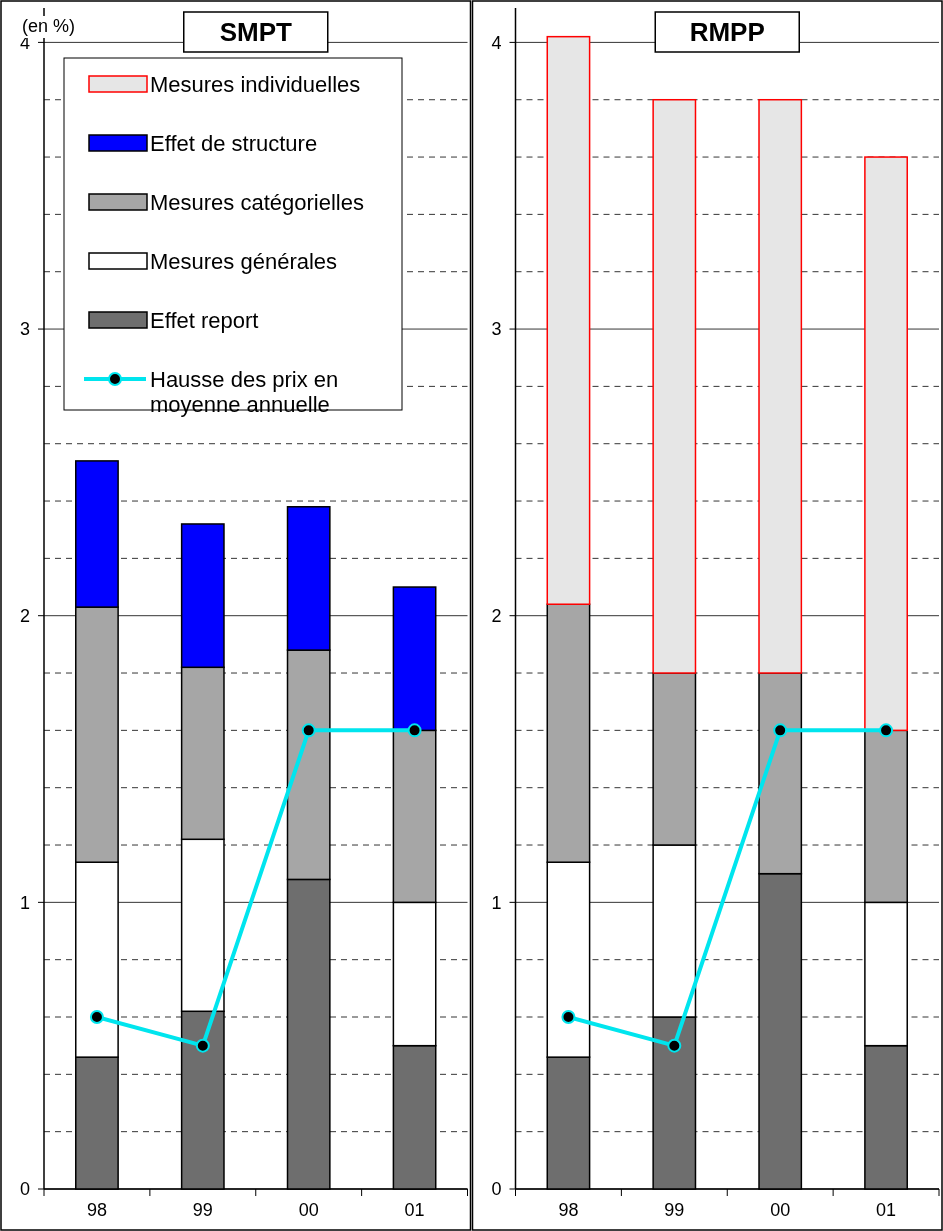 The width and height of the screenshot is (943, 1231). Describe the element at coordinates (244, 261) in the screenshot. I see `legend-label: Mesures générales` at that location.